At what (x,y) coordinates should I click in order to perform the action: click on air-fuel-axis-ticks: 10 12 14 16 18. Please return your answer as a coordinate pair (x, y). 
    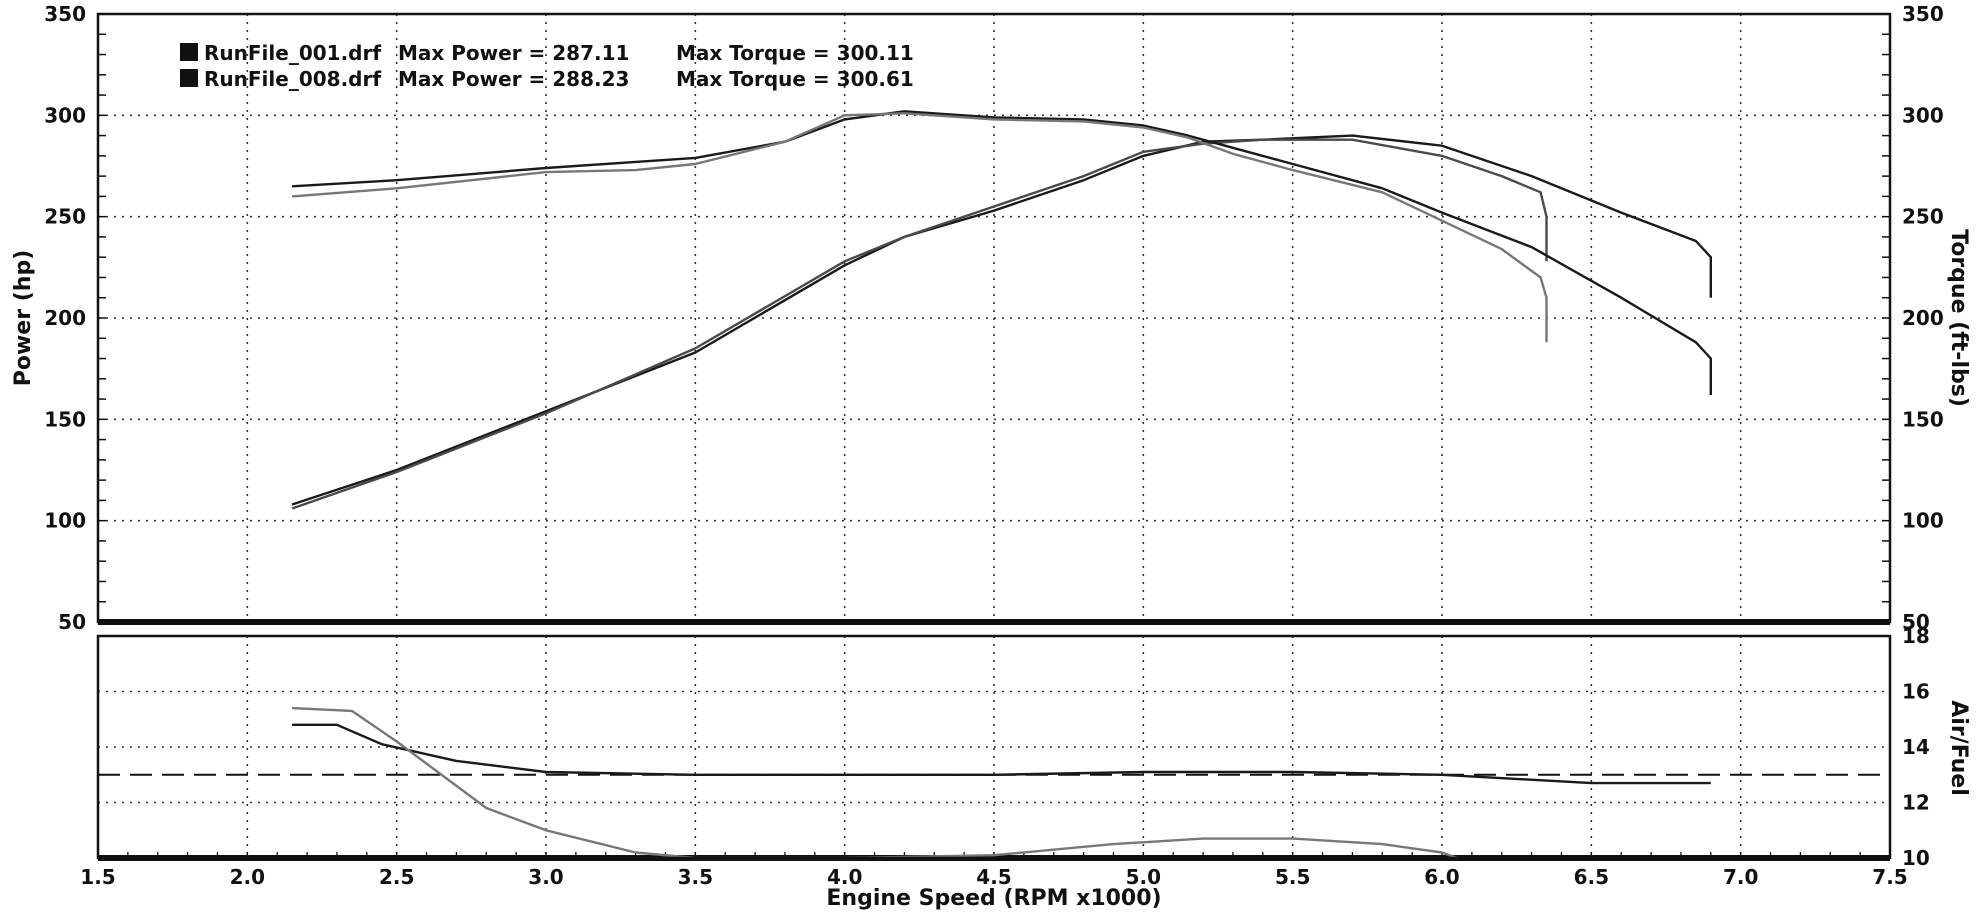
    Looking at the image, I should click on (1916, 747).